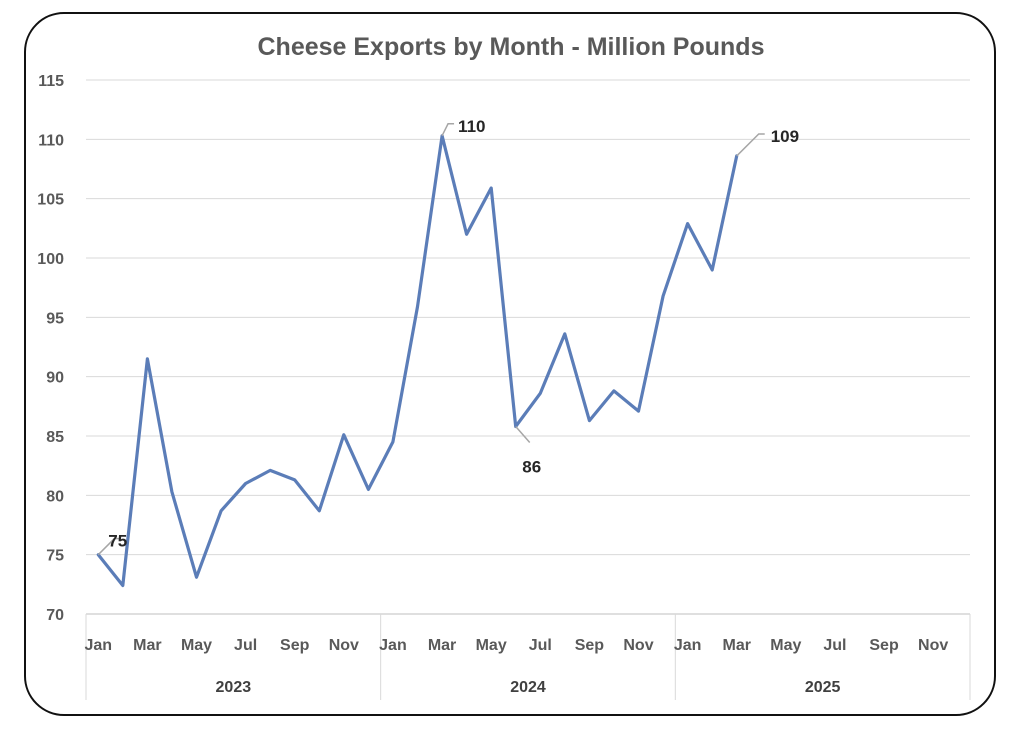 Image resolution: width=1024 pixels, height=738 pixels. I want to click on y-tick-label: 85, so click(55, 437).